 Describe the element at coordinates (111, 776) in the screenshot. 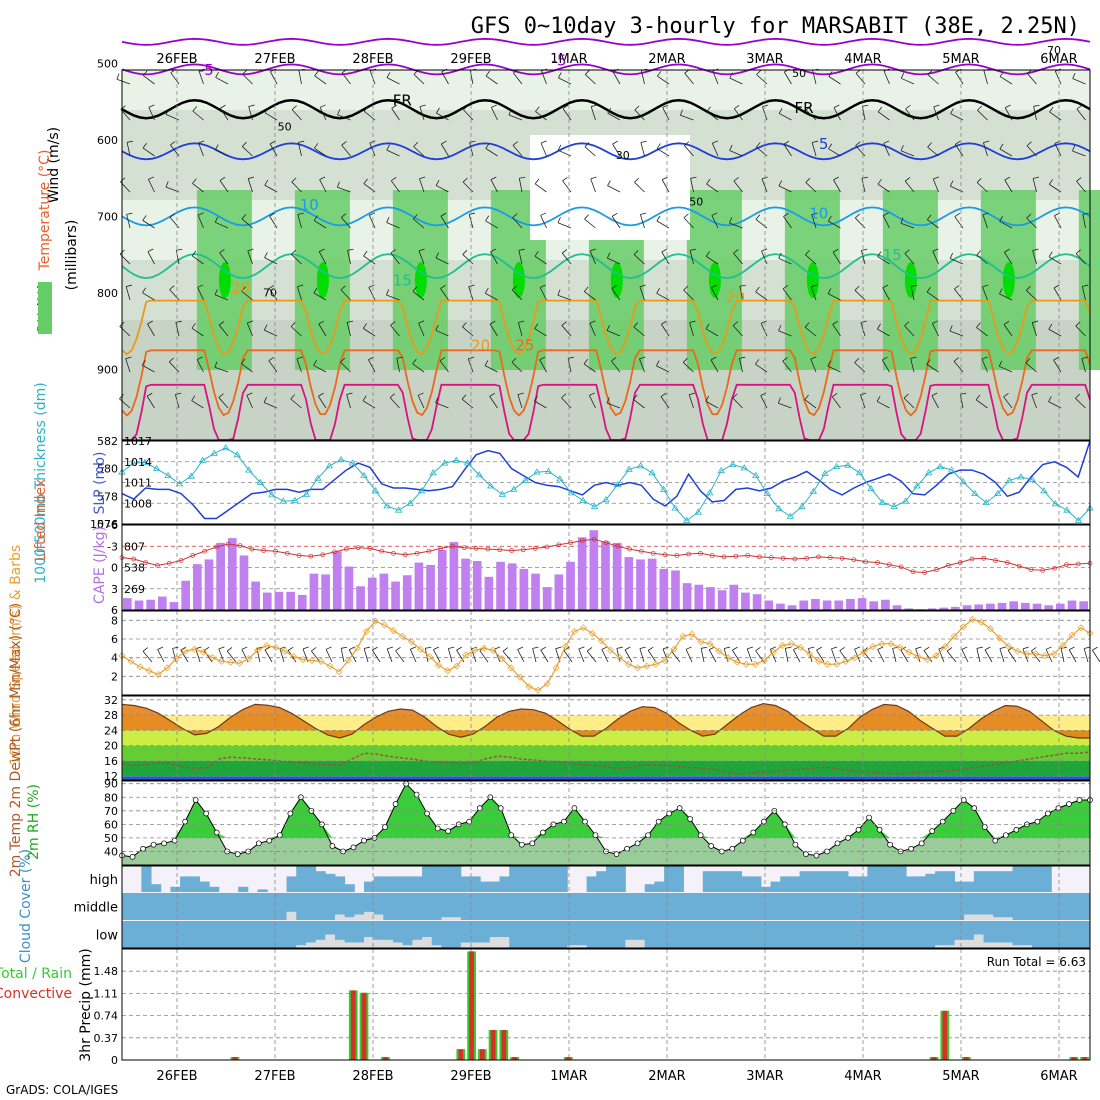

I see `y-tick-label: 12` at that location.